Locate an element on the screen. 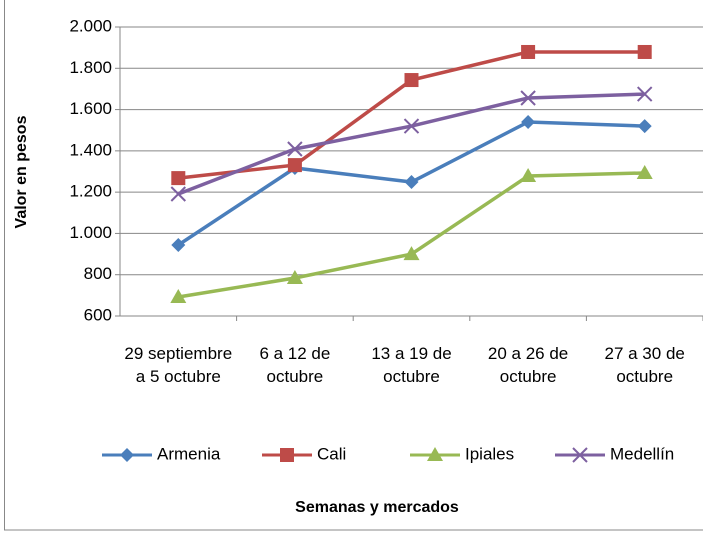  y-tick-label: 1.600 is located at coordinates (90, 108).